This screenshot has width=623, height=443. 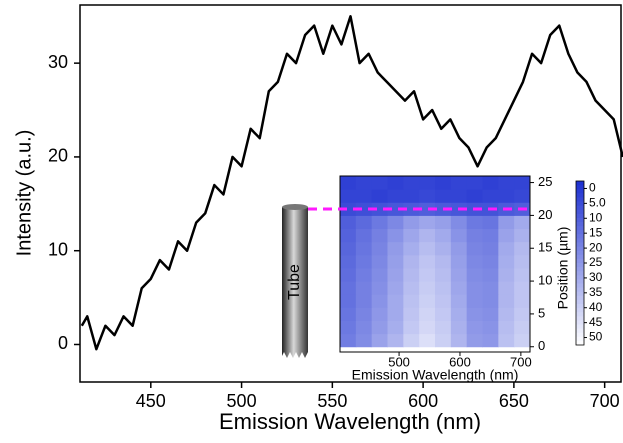 I want to click on colorbar-tick-label: 40, so click(x=596, y=307).